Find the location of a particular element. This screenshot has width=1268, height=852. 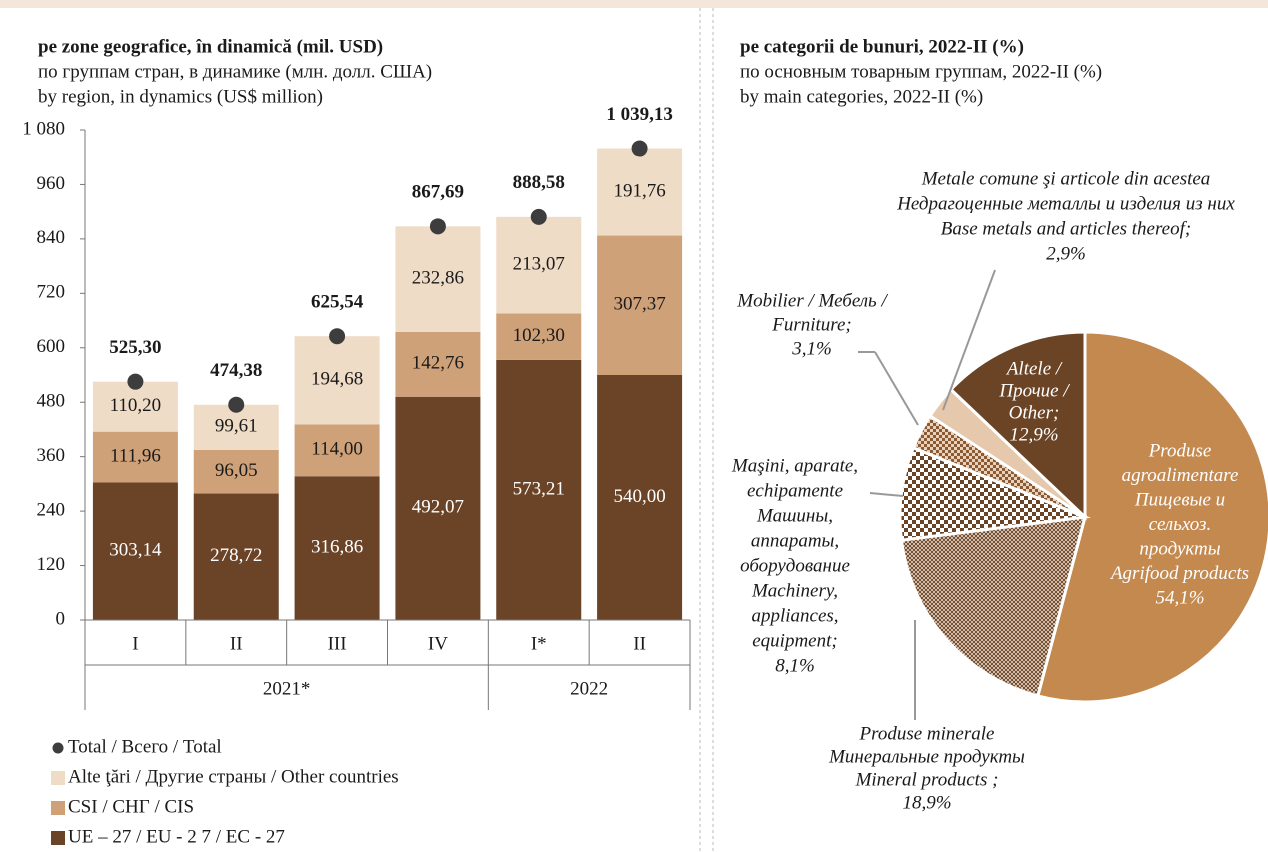

slice-value-label: 2,9% is located at coordinates (1066, 253).